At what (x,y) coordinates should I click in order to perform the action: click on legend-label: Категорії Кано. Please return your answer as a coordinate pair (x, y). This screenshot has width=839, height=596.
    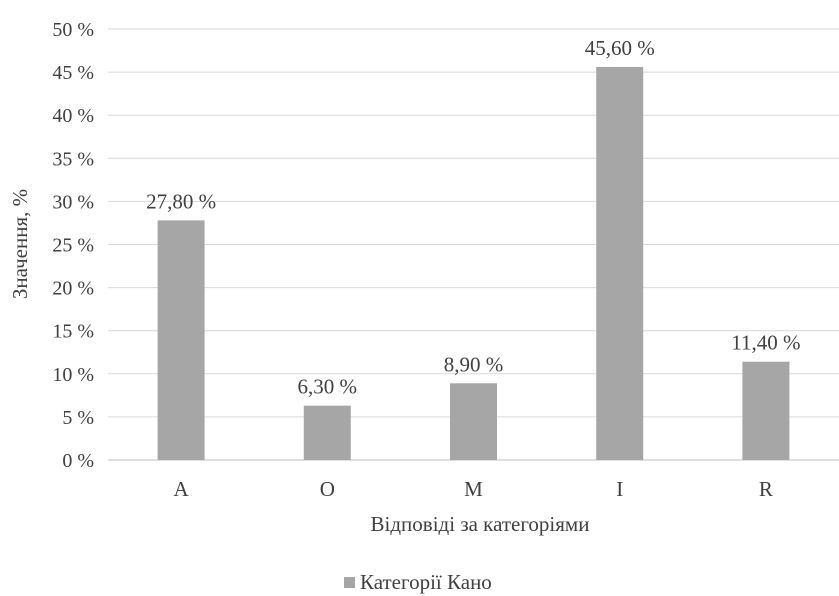
    Looking at the image, I should click on (426, 582).